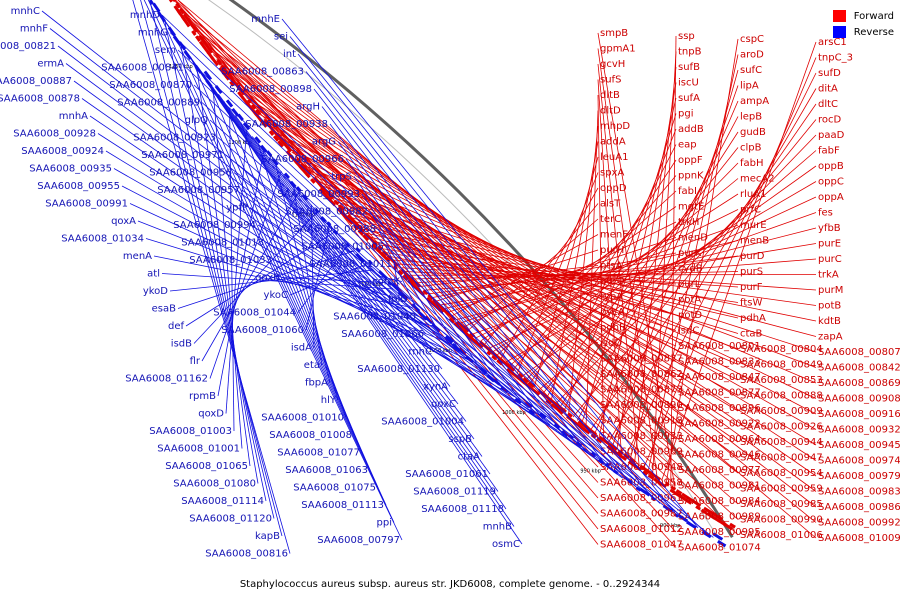  I want to click on forward-gene-label: prfC, so click(750, 210).